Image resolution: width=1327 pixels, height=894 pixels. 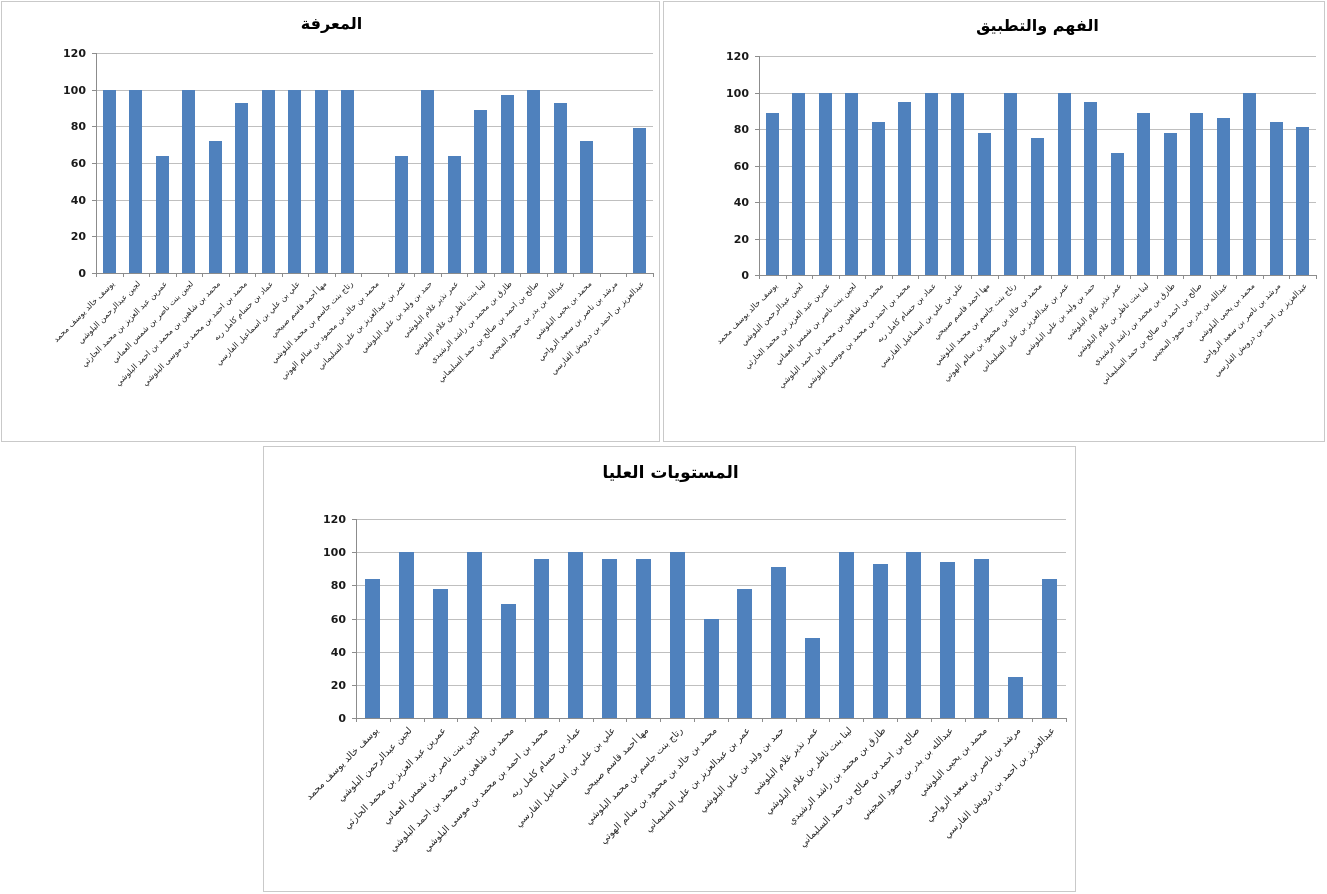 I want to click on chart-knowledge-plot, so click(x=374, y=163).